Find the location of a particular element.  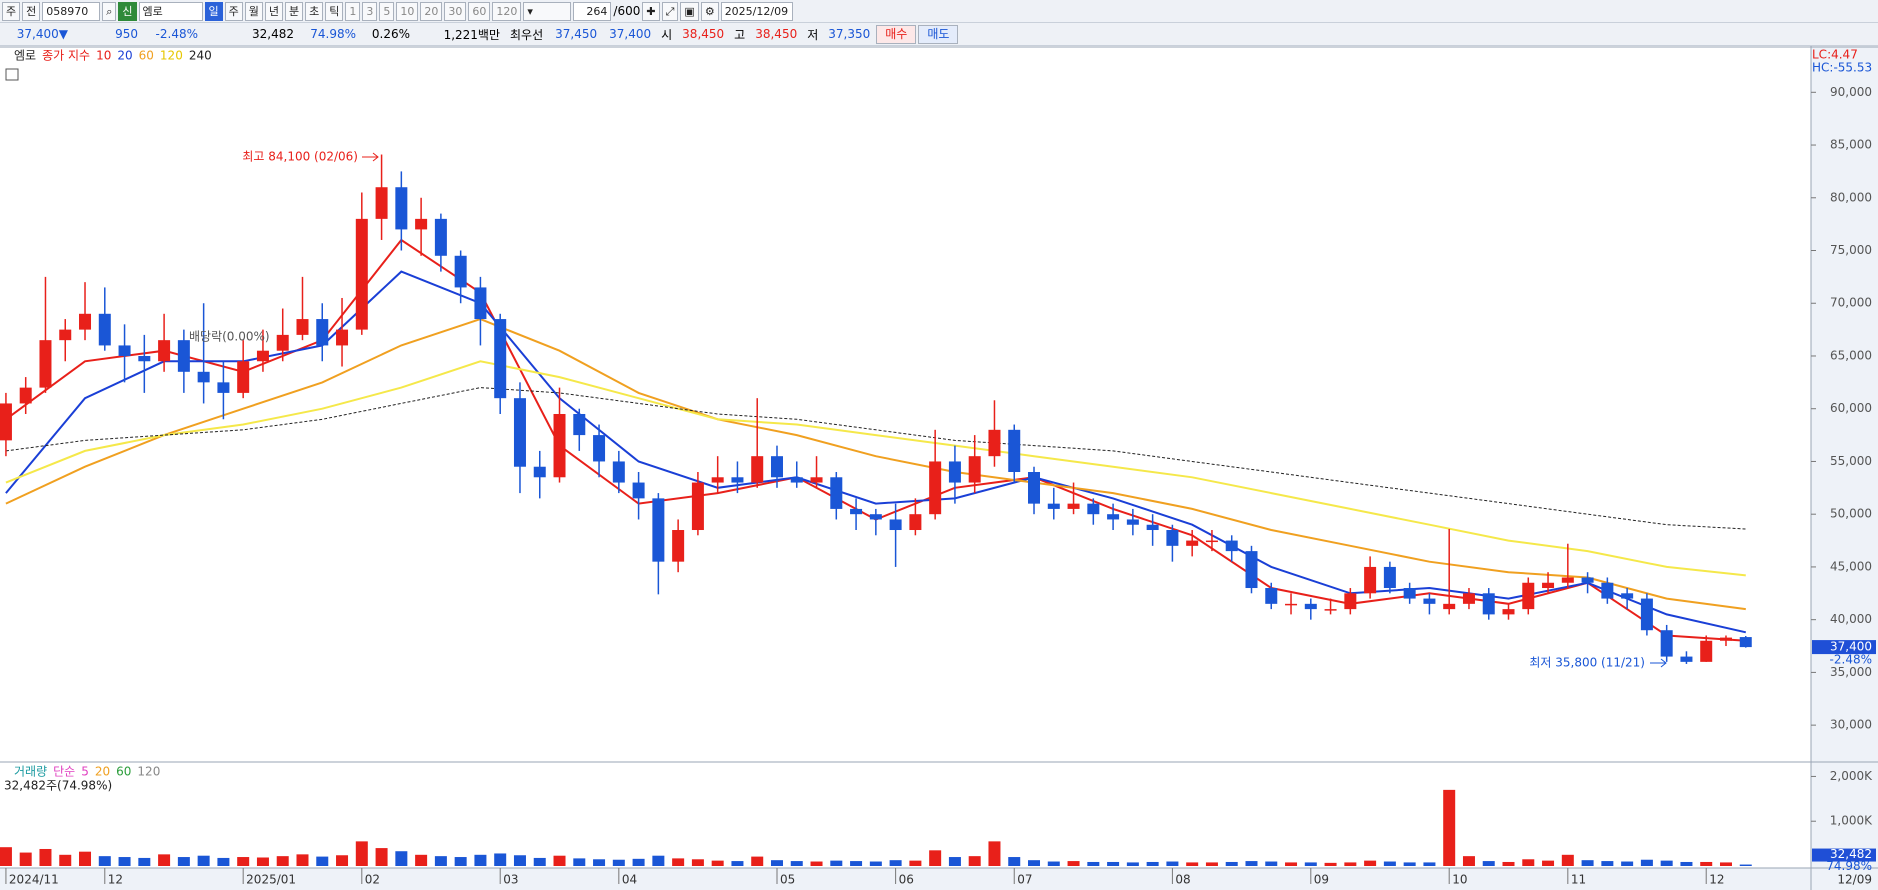

annotation: 최고 84,100 (02/06) is located at coordinates (300, 157).